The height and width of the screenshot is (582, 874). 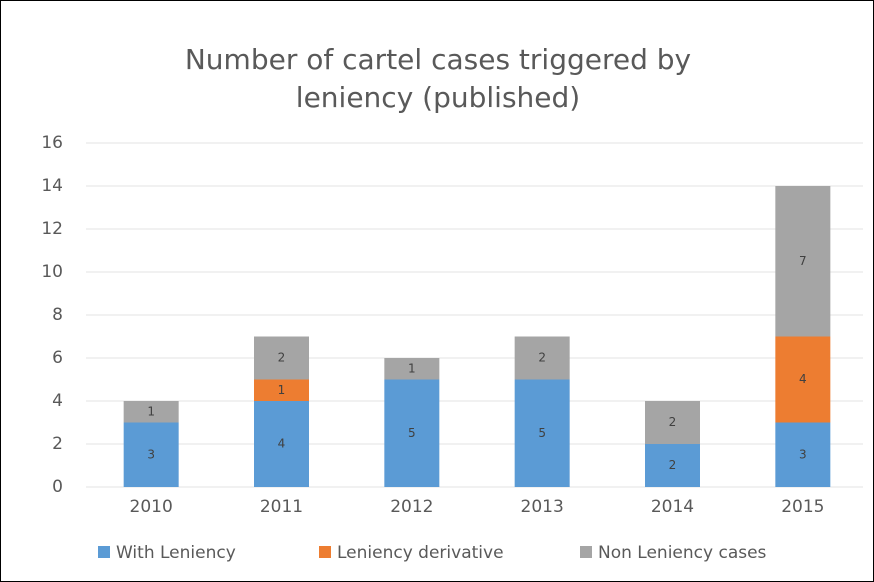 I want to click on y-tick-label: 16, so click(x=52, y=143).